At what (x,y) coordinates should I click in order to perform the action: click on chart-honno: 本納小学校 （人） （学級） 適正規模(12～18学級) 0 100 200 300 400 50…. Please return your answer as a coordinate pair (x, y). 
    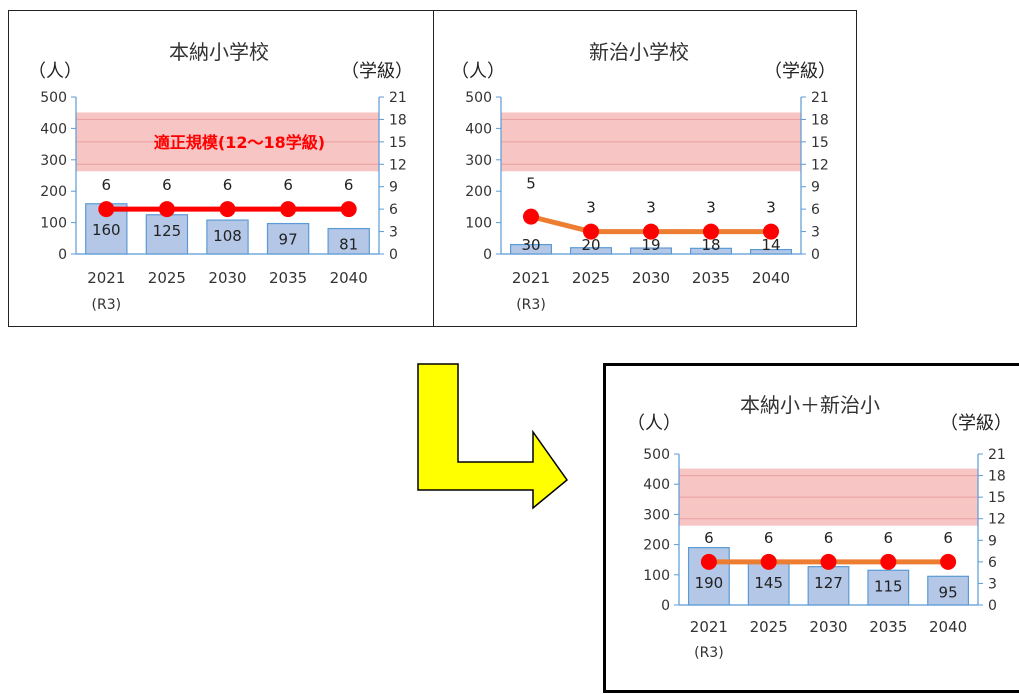
    Looking at the image, I should click on (220, 176).